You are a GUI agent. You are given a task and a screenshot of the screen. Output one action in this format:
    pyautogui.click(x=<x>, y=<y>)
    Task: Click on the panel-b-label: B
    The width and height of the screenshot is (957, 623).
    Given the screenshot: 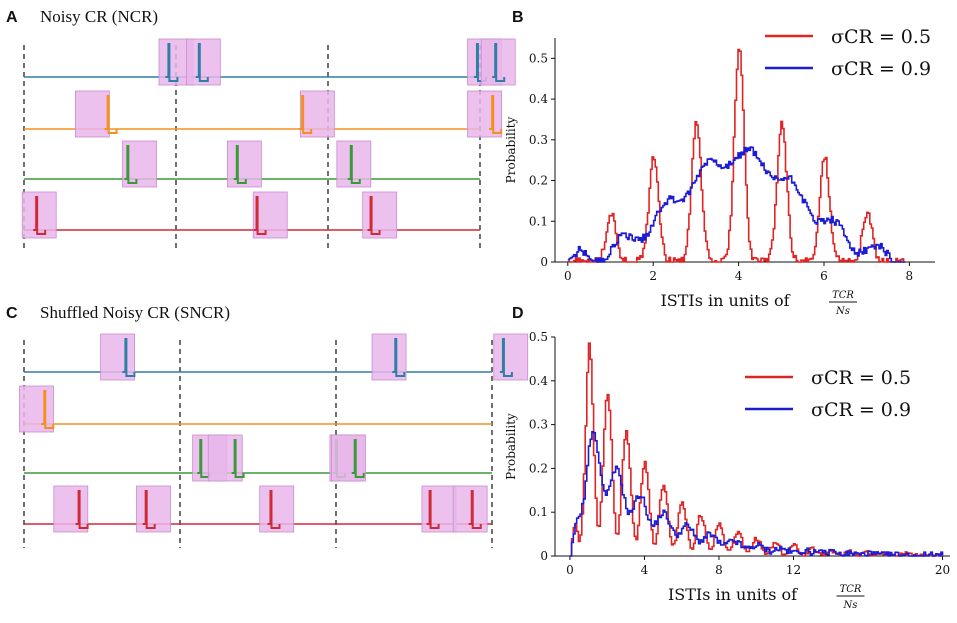 What is the action you would take?
    pyautogui.click(x=518, y=17)
    